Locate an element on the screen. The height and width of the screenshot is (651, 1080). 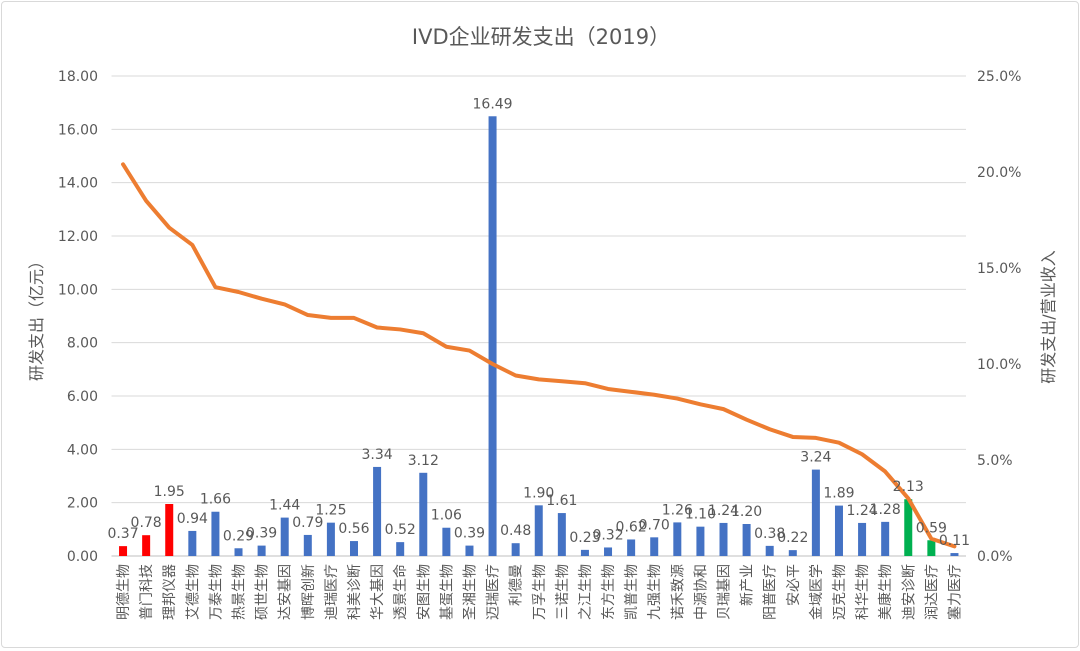
x-tick-label: 理邦仪器 is located at coordinates (170, 592).